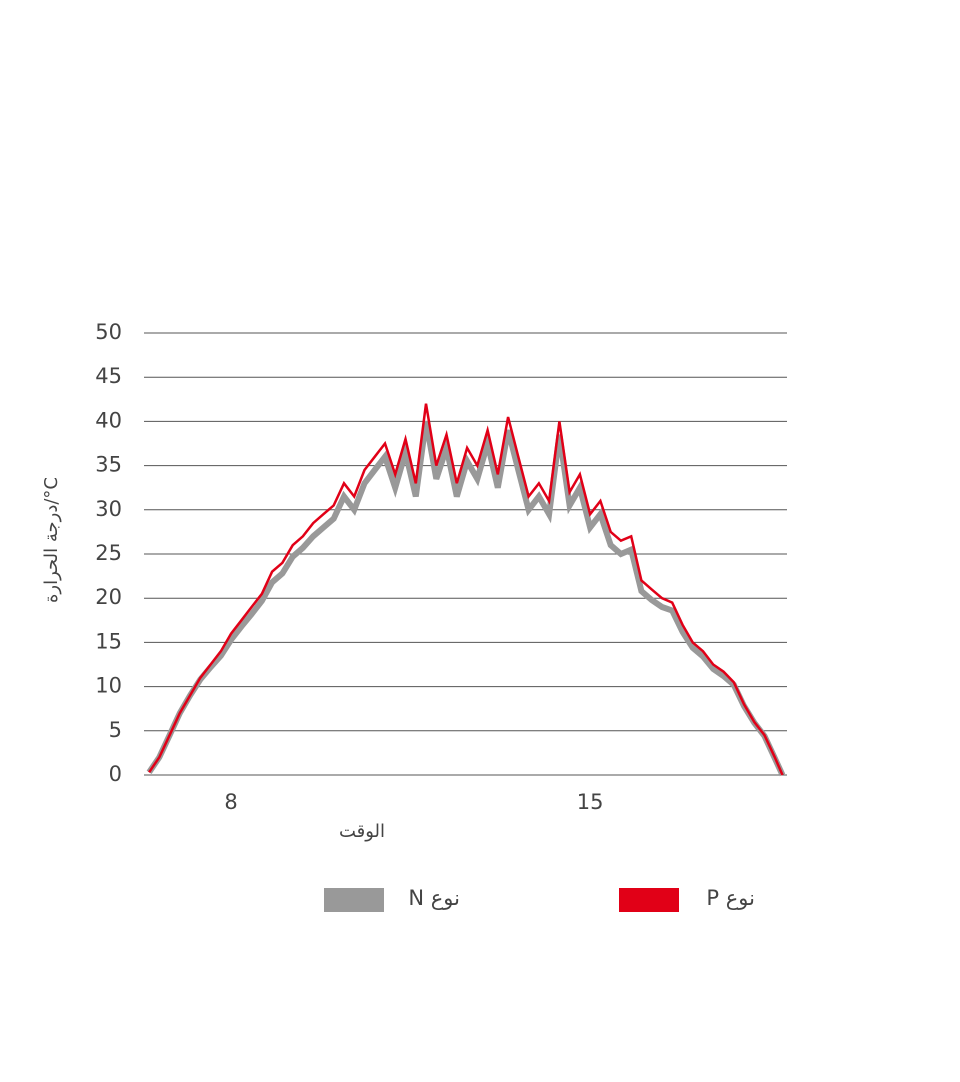  What do you see at coordinates (108, 641) in the screenshot?
I see `y-tick-label: 15` at bounding box center [108, 641].